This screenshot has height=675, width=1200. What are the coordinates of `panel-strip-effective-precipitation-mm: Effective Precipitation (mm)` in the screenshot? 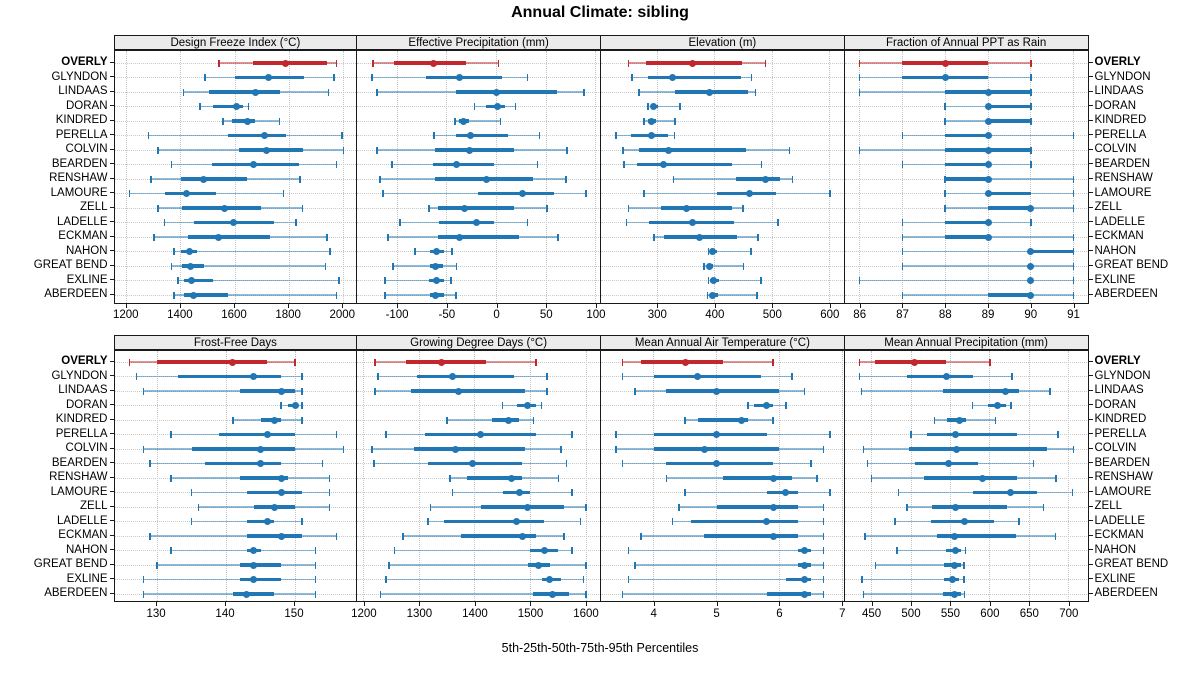 It's located at (478, 42).